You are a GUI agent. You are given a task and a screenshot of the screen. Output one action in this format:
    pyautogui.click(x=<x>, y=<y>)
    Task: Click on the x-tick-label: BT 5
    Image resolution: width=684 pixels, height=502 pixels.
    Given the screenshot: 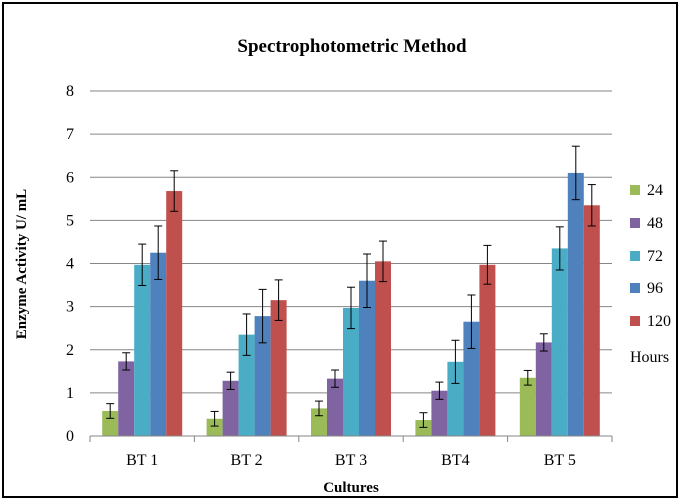 What is the action you would take?
    pyautogui.click(x=560, y=460)
    